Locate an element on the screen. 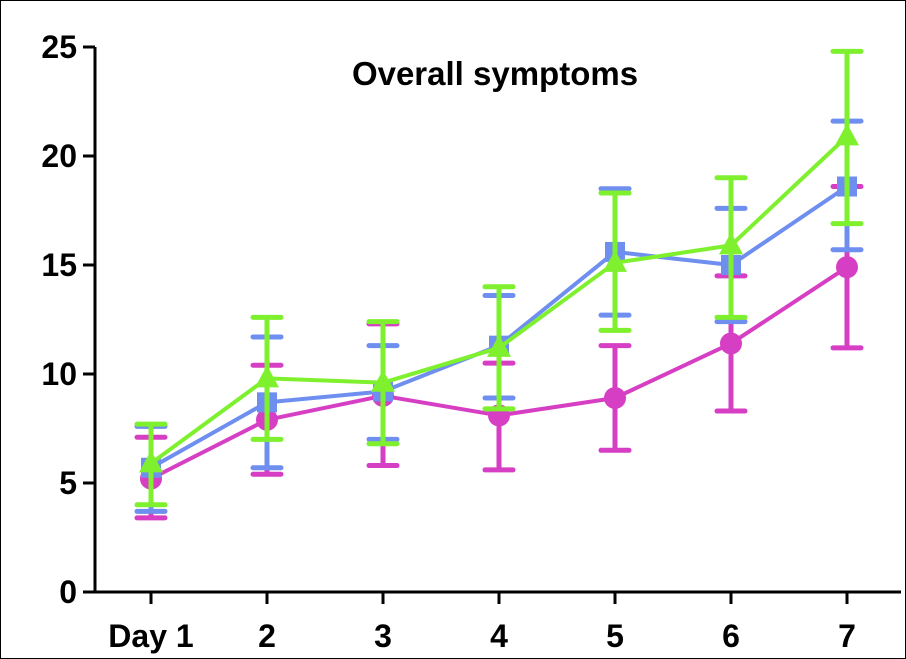 The width and height of the screenshot is (906, 659). y-tick-label: 5 is located at coordinates (68, 483).